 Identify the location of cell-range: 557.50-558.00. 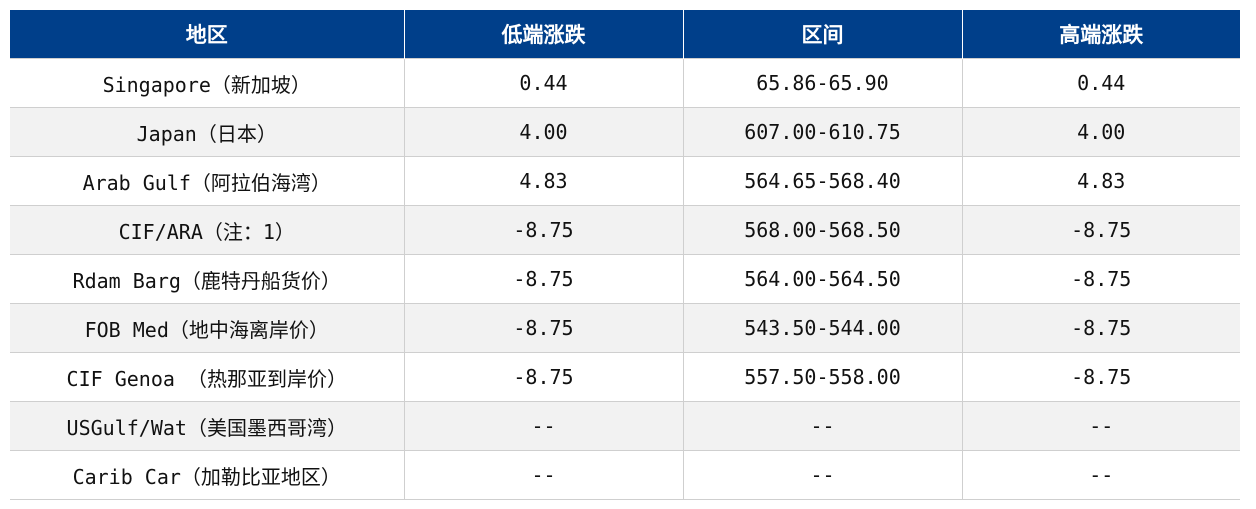
(822, 377).